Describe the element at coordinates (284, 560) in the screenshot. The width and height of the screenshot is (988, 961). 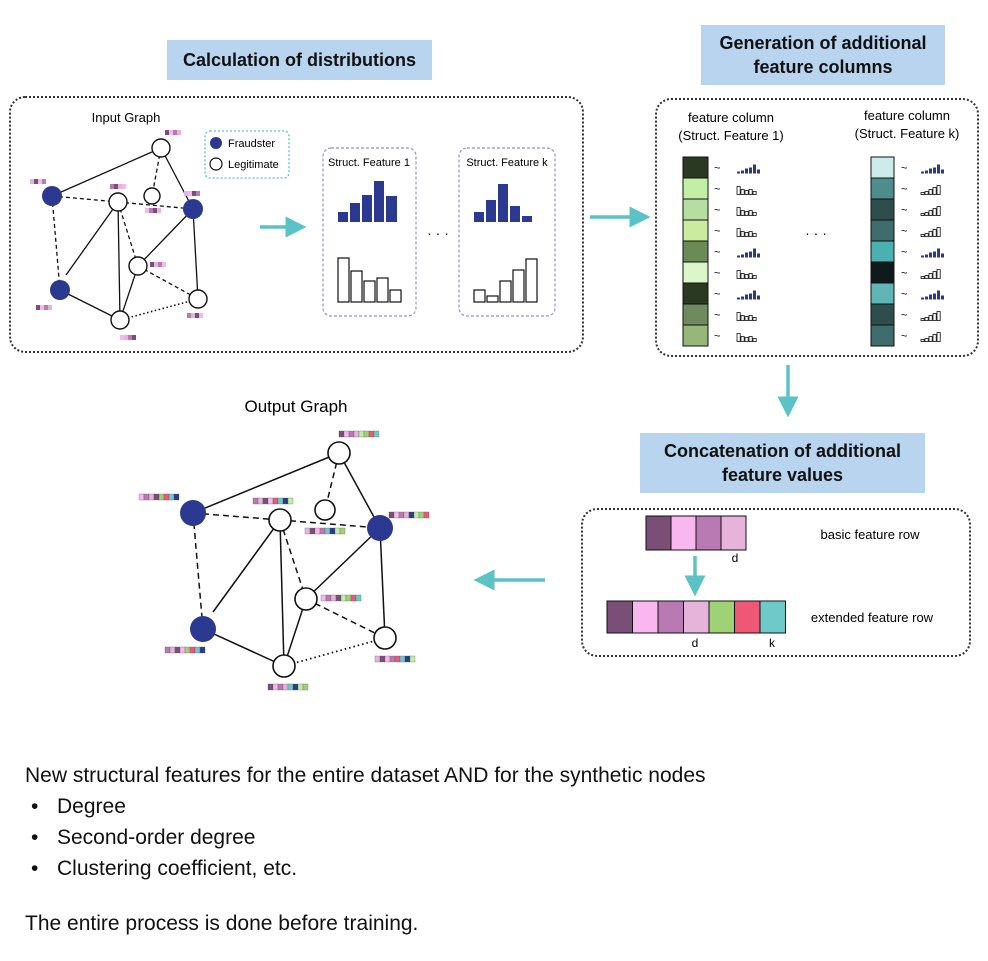
I see `output-graph` at that location.